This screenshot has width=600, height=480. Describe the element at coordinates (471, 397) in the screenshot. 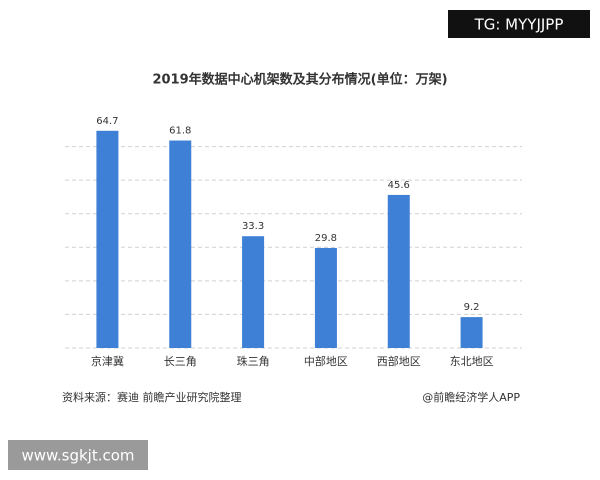

I see `credit: @前瞻经济学人APP` at that location.